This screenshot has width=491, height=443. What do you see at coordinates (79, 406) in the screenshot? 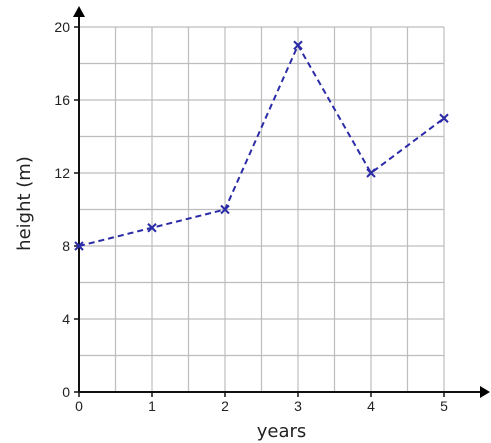
I see `x-tick-label: 0` at bounding box center [79, 406].